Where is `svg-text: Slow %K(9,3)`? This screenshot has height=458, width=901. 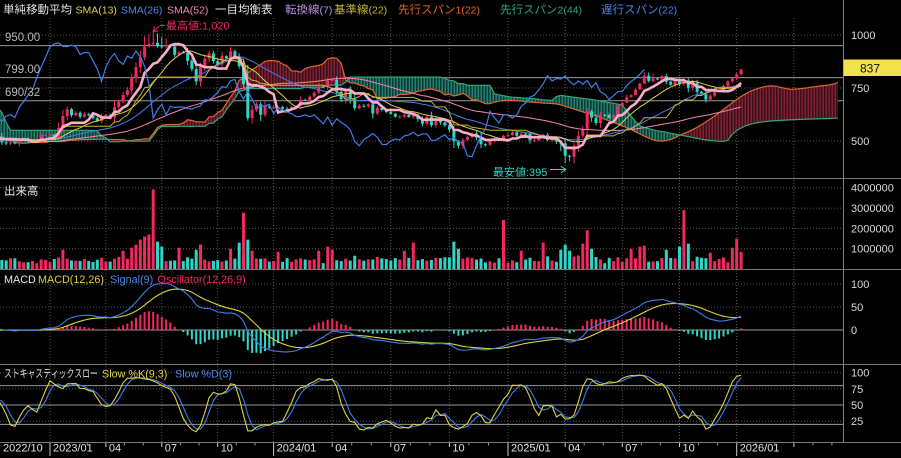
svg-text: Slow %K(9,3) is located at coordinates (134, 375).